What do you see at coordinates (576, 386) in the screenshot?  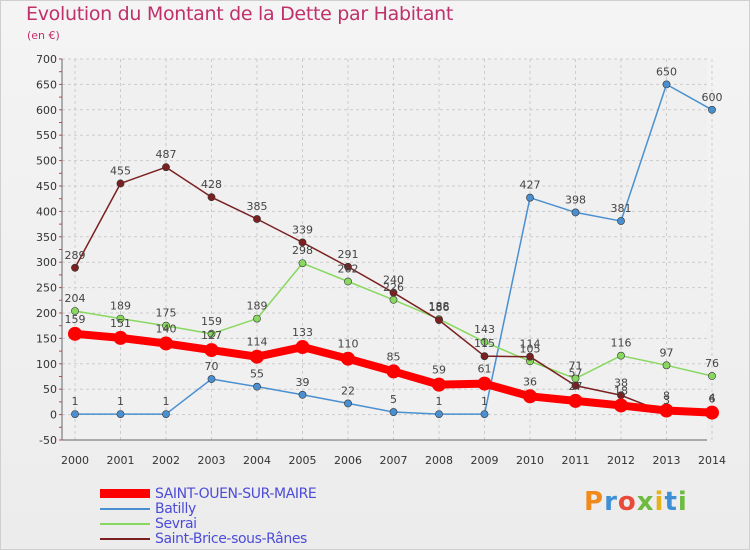 I see `data-label: 27` at bounding box center [576, 386].